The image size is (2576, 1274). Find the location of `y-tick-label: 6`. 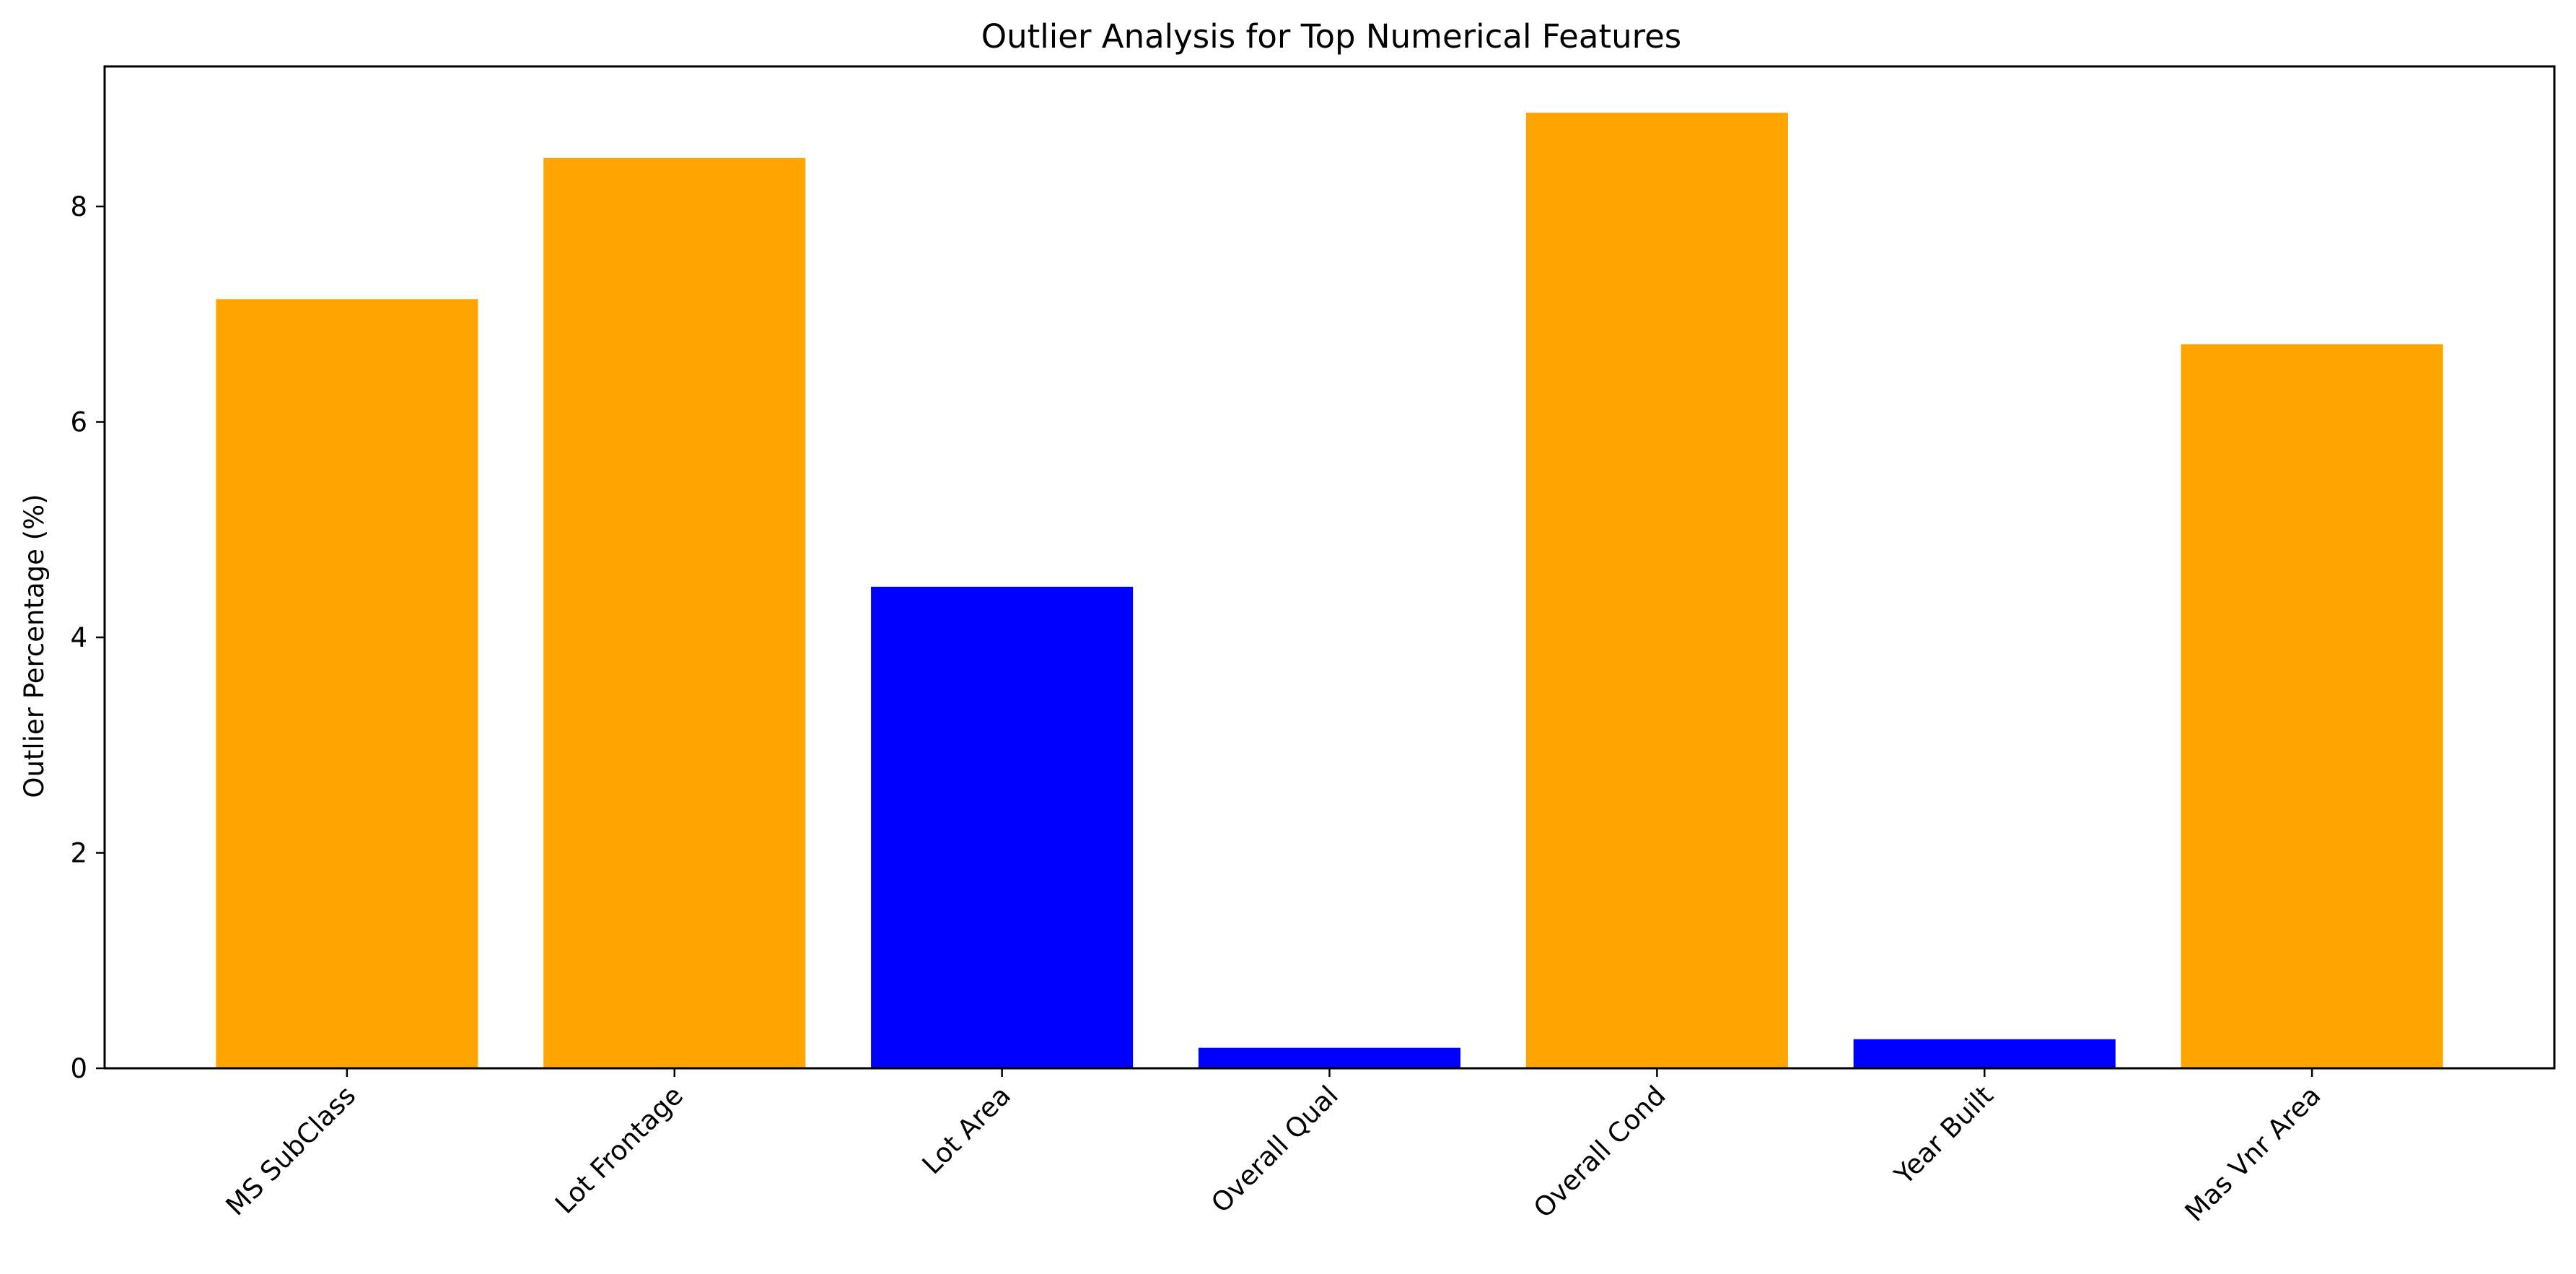

y-tick-label: 6 is located at coordinates (78, 422).